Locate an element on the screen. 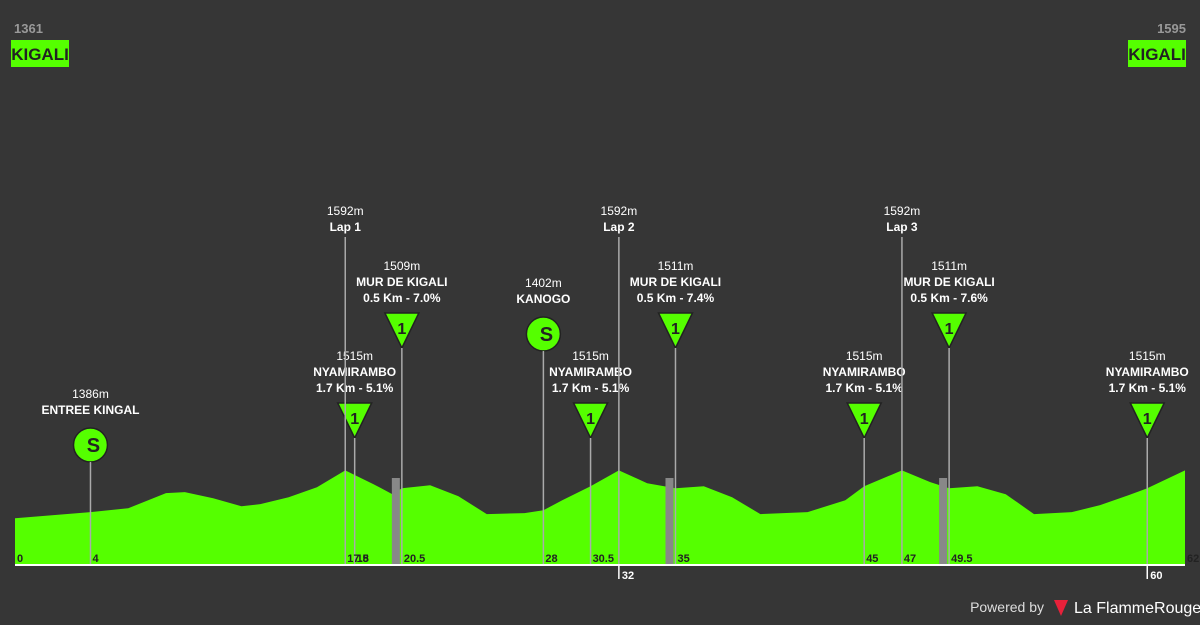 The height and width of the screenshot is (625, 1200). x-tick-label: 60 is located at coordinates (1156, 576).